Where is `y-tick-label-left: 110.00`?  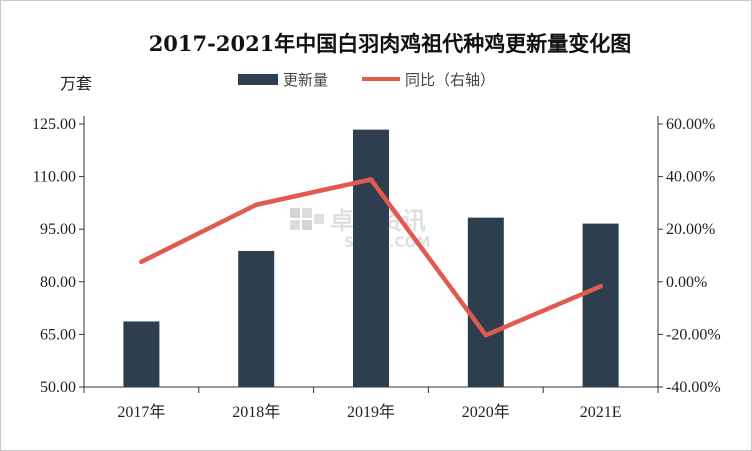
y-tick-label-left: 110.00 is located at coordinates (54, 177).